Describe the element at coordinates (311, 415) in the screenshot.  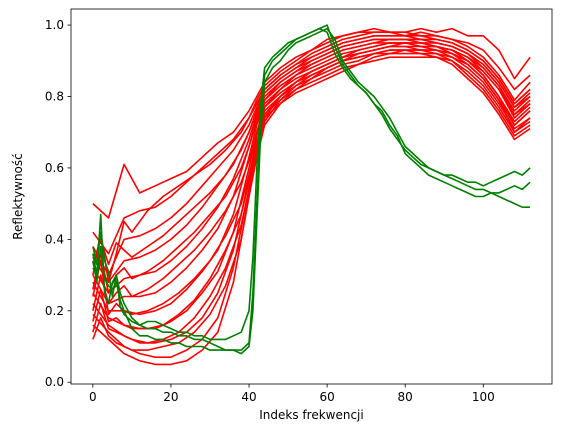
I see `x-axis-label: Indeks frekwencji` at that location.